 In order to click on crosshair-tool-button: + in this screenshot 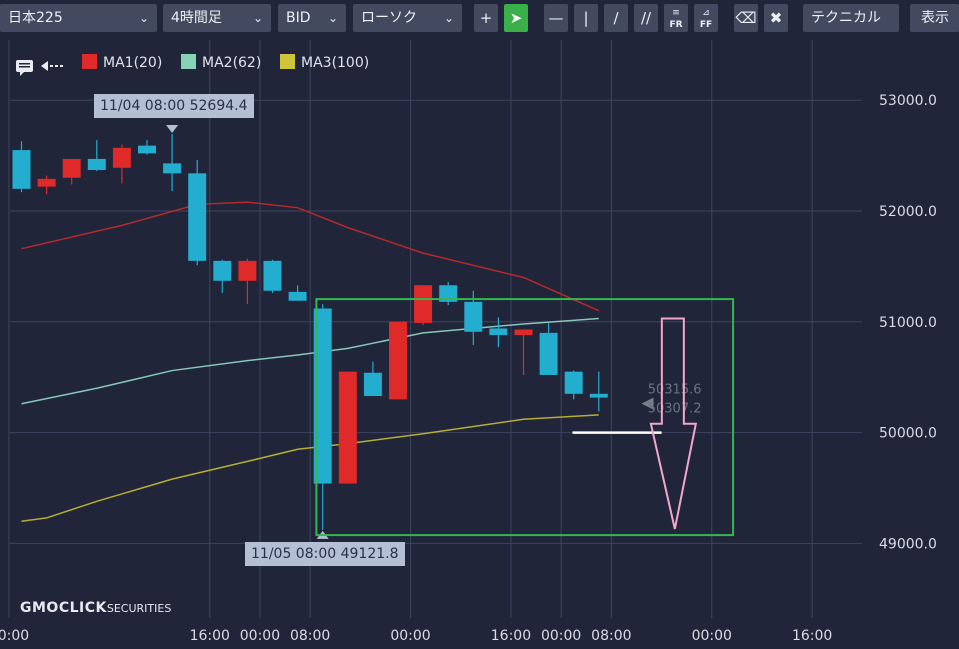, I will do `click(486, 18)`.